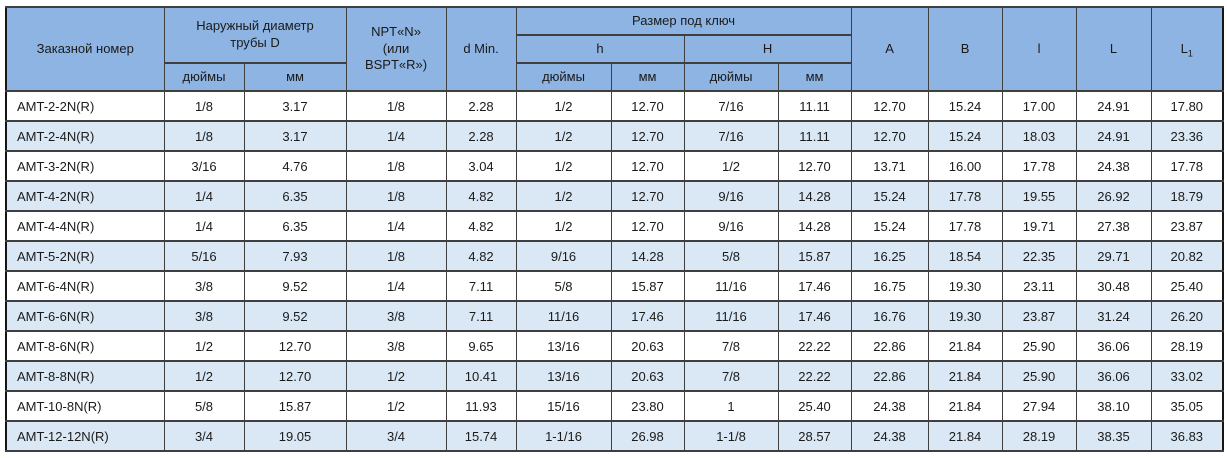 The width and height of the screenshot is (1227, 458). Describe the element at coordinates (295, 136) in the screenshot. I see `cell-d-mm: 3.17` at that location.